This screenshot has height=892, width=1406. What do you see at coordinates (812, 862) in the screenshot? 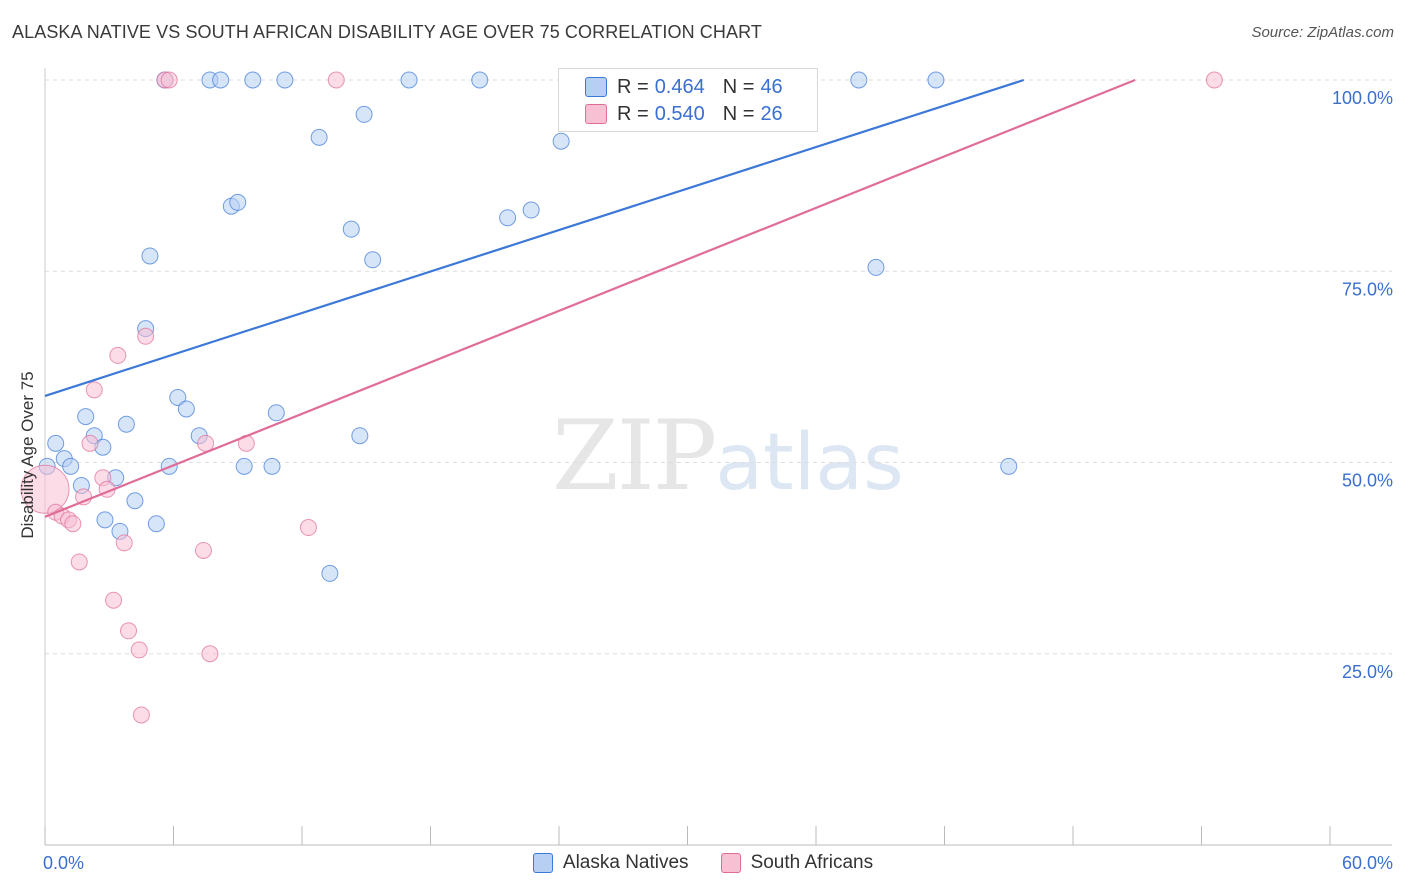
I see `bottom-legend-label-south-african: South Africans` at bounding box center [812, 862].